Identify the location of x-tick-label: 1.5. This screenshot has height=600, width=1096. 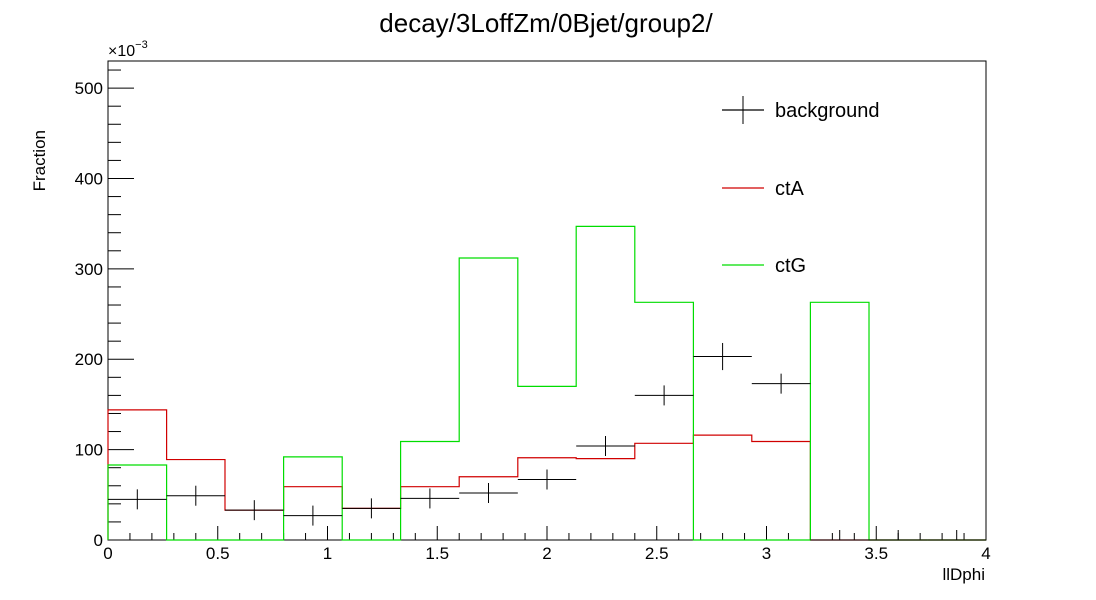
(437, 553).